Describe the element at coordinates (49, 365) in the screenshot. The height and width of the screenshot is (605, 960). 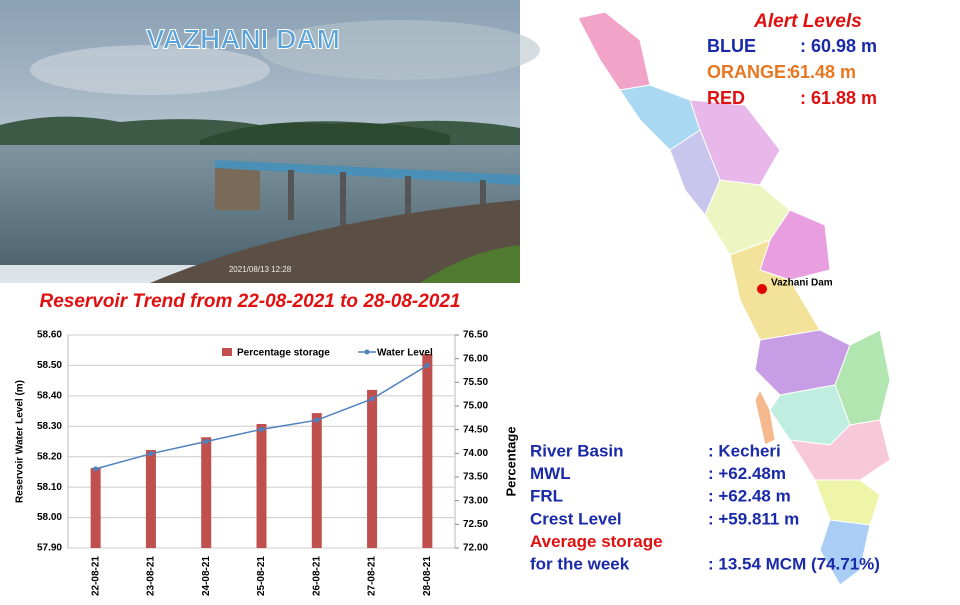
I see `y-tick-label: 58.50` at that location.